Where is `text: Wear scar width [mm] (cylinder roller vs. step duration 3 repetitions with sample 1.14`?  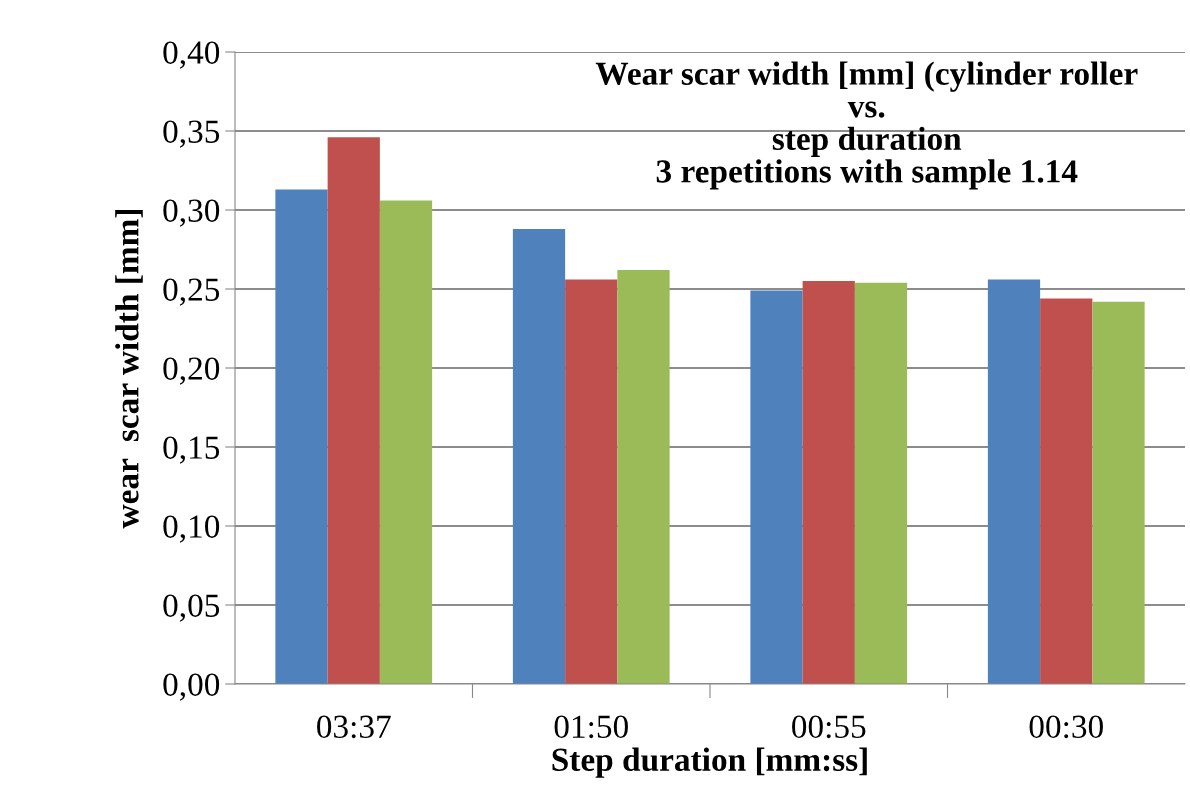
text: Wear scar width [mm] (cylinder roller vs. step duration 3 repetitions with sample 1.14 is located at coordinates (866, 125).